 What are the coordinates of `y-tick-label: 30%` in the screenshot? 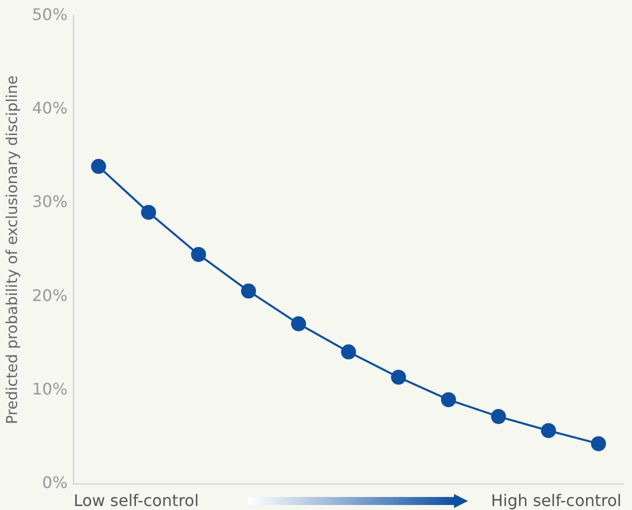 It's located at (50, 202).